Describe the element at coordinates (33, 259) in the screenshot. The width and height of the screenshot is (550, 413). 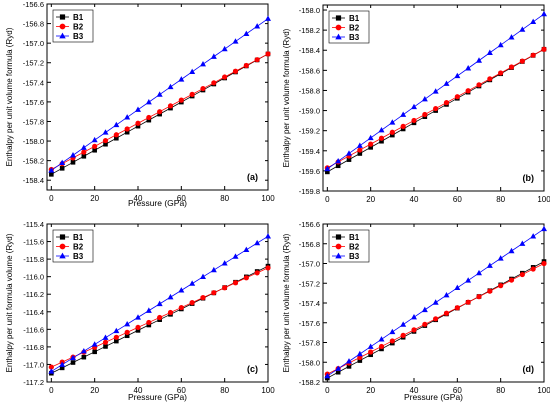
I see `y-tick-label: -115.8` at that location.